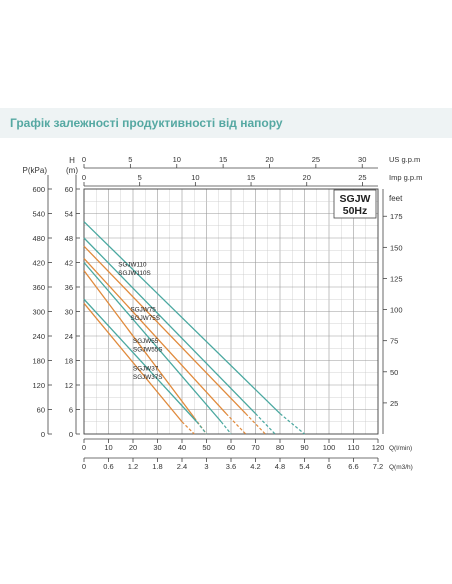 The width and height of the screenshot is (452, 584). I want to click on q-axis-tick-label: 40, so click(182, 447).